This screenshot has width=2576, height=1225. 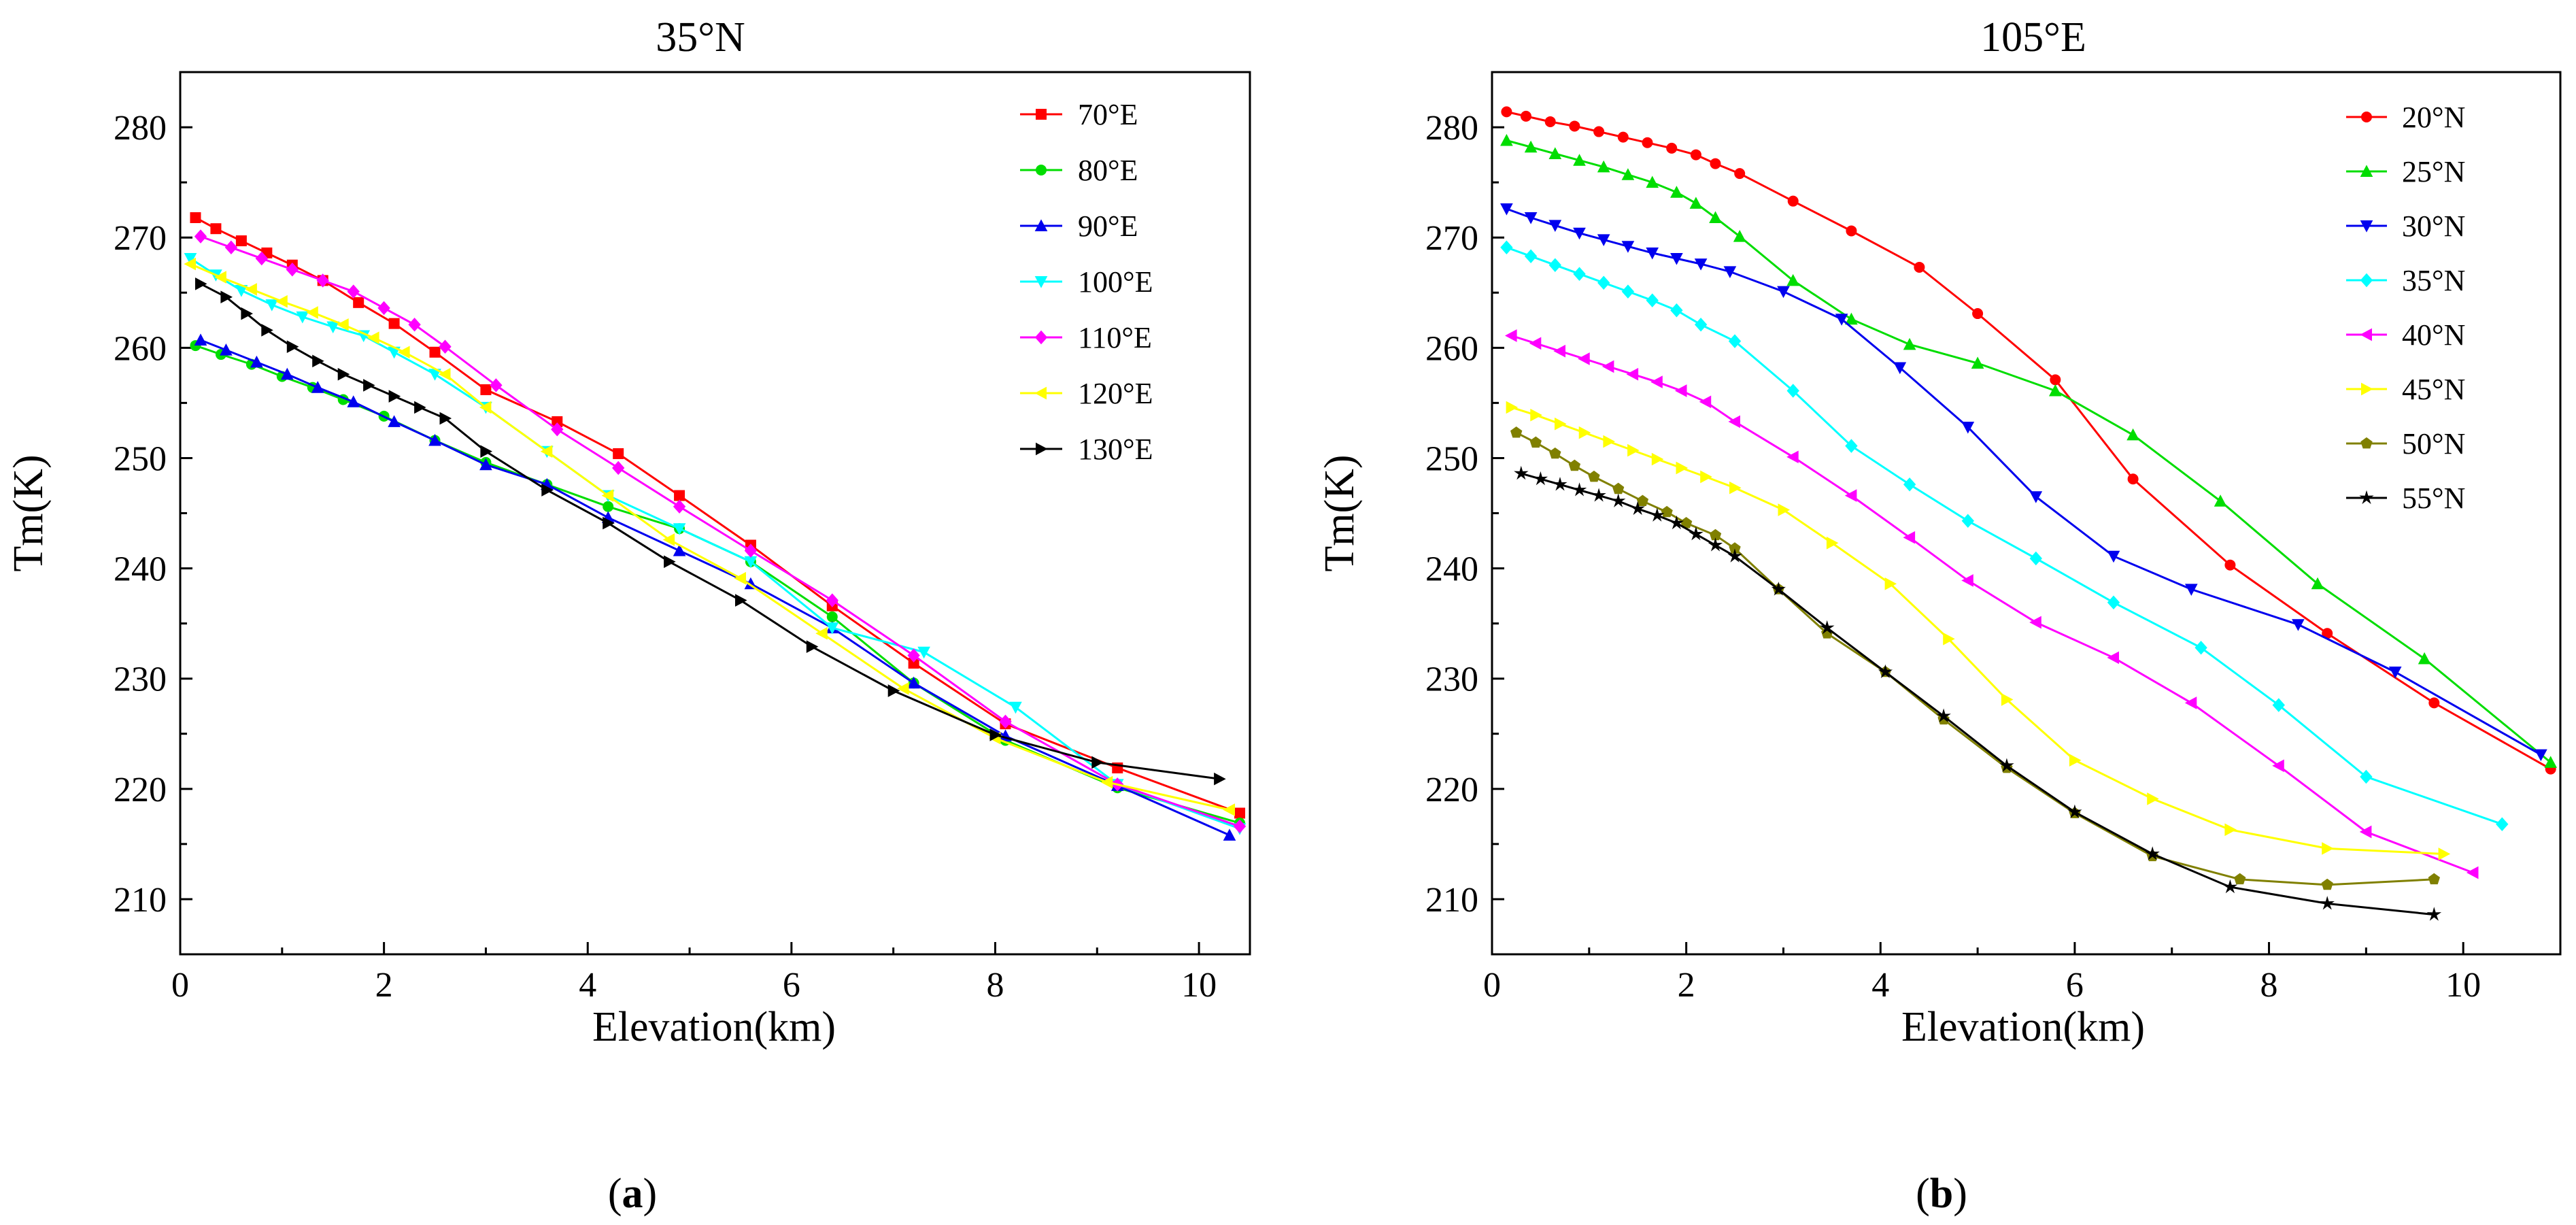 I want to click on y-tick-label: 280, so click(x=1451, y=128).